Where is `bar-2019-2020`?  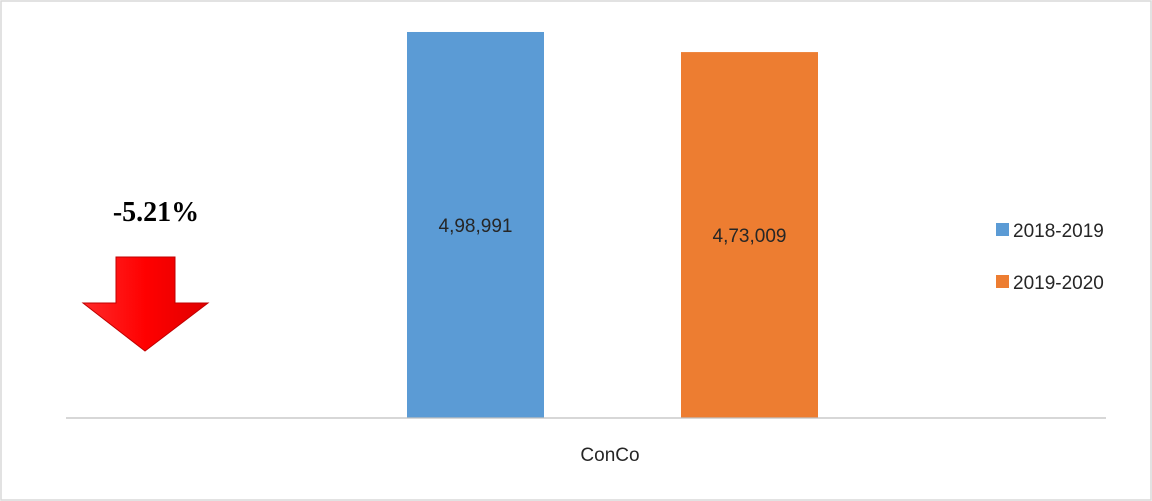
bar-2019-2020 is located at coordinates (749, 235).